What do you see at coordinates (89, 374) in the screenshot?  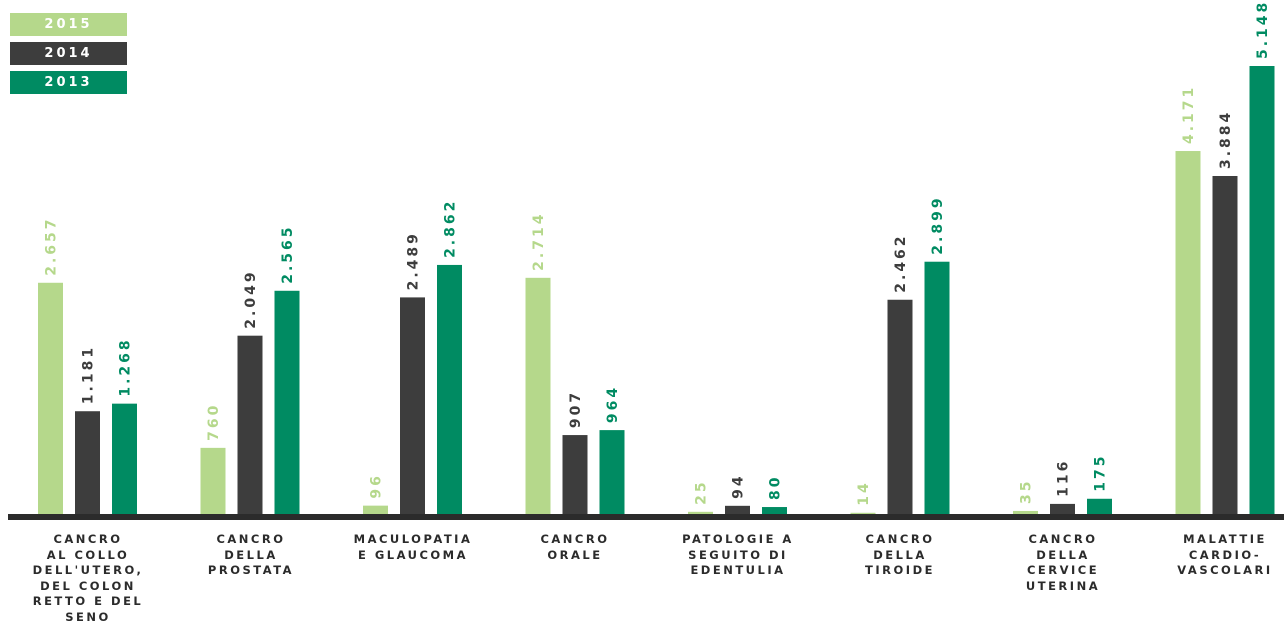 I see `data-label: 1.181` at bounding box center [89, 374].